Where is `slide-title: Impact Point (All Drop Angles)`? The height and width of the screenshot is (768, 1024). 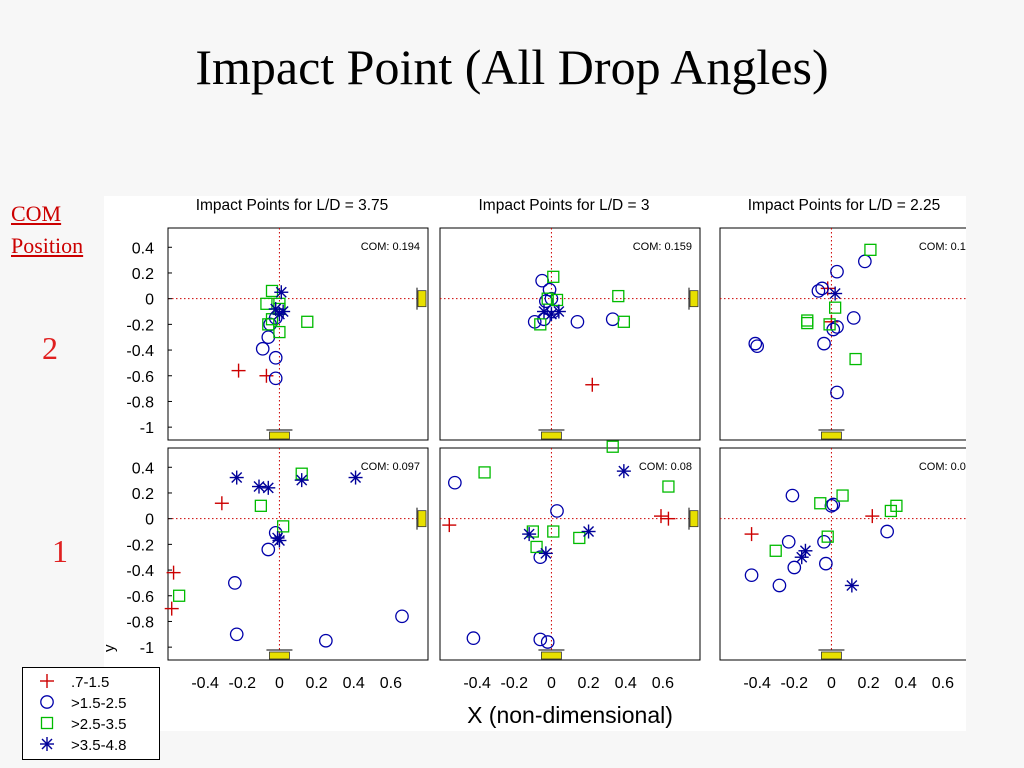 slide-title: Impact Point (All Drop Angles) is located at coordinates (512, 67).